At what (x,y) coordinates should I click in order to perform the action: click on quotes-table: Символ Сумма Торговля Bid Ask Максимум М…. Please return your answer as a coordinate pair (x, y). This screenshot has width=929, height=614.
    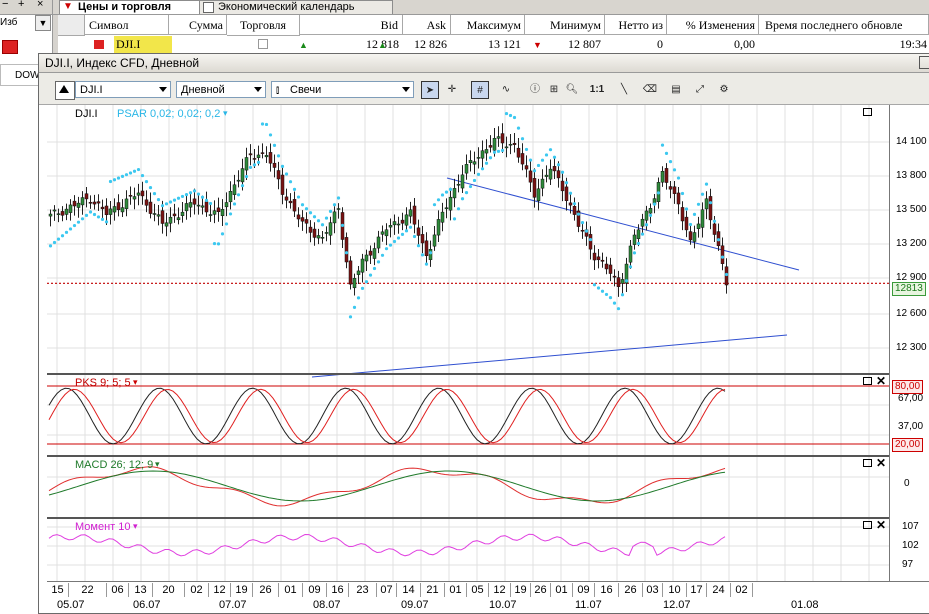
    Looking at the image, I should click on (493, 34).